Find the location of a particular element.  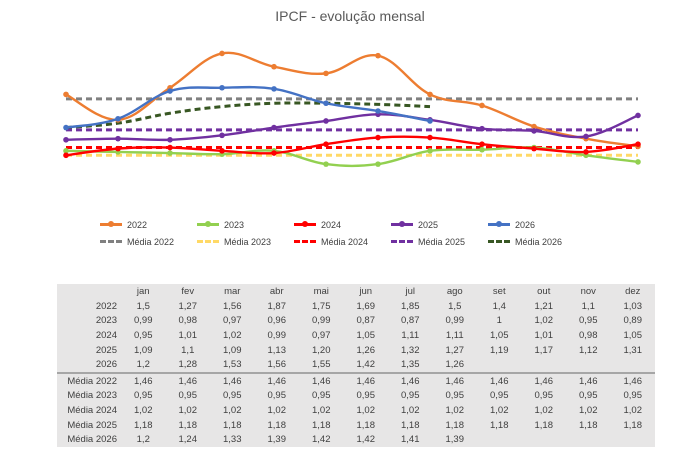

legend-item-2025: 2025 is located at coordinates (439, 225).